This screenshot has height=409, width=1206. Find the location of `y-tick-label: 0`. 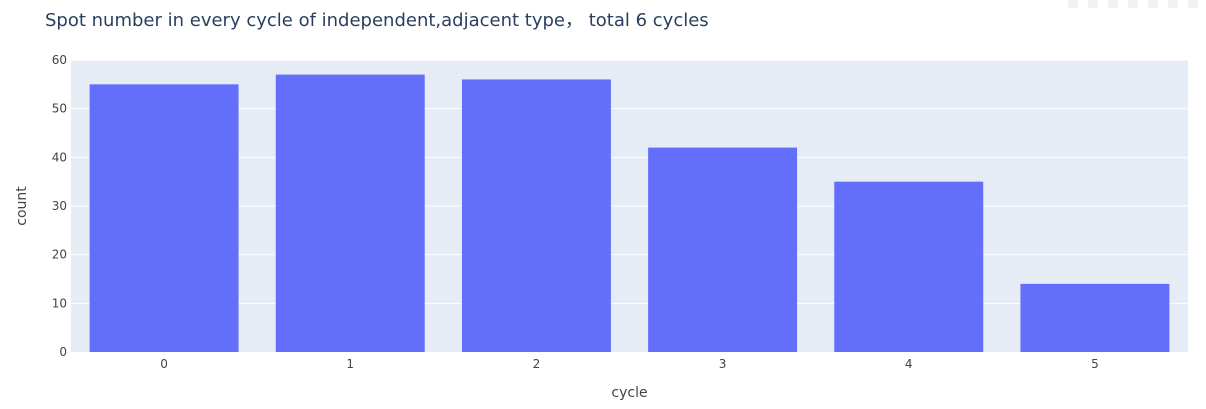

y-tick-label: 0 is located at coordinates (63, 352).